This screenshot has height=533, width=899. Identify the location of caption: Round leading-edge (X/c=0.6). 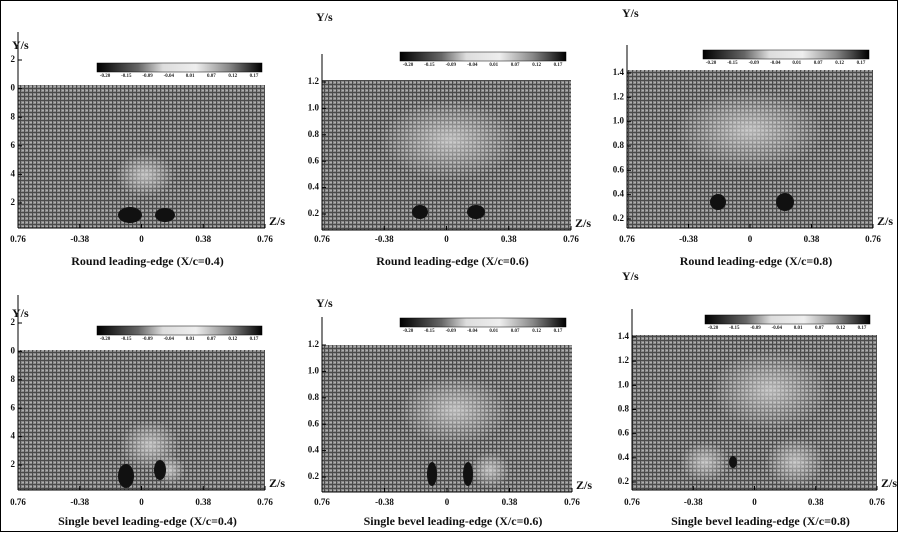
(452, 261).